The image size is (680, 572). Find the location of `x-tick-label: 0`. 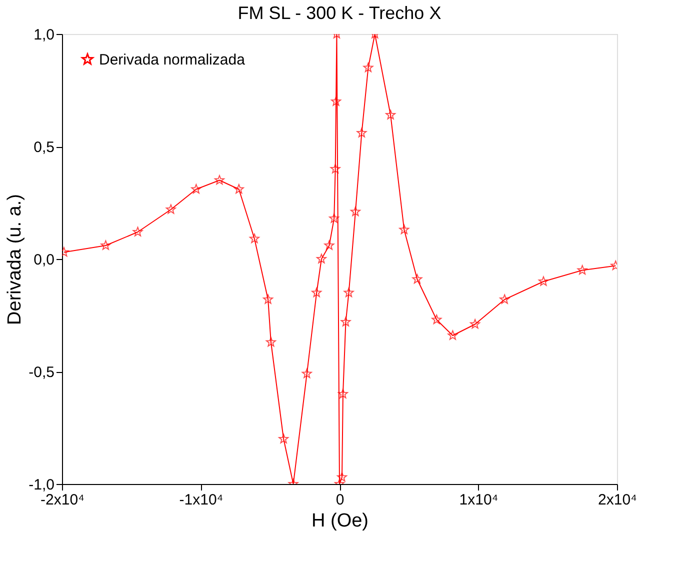

x-tick-label: 0 is located at coordinates (340, 500).